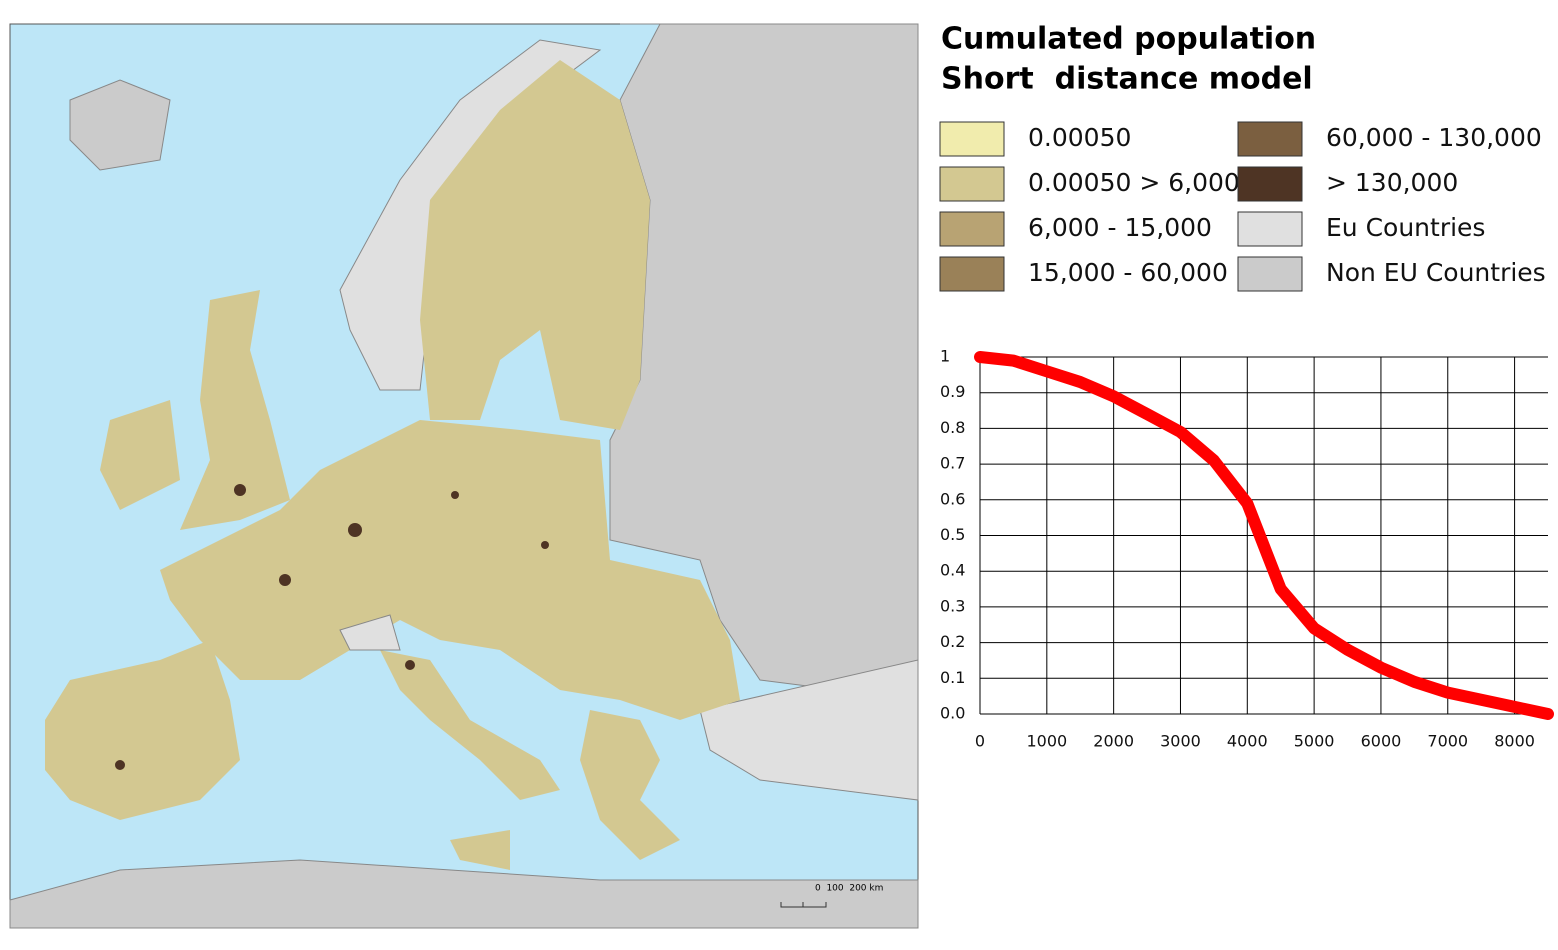 The image size is (1558, 950). What do you see at coordinates (952, 641) in the screenshot?
I see `y-tick-label: 0.2` at bounding box center [952, 641].